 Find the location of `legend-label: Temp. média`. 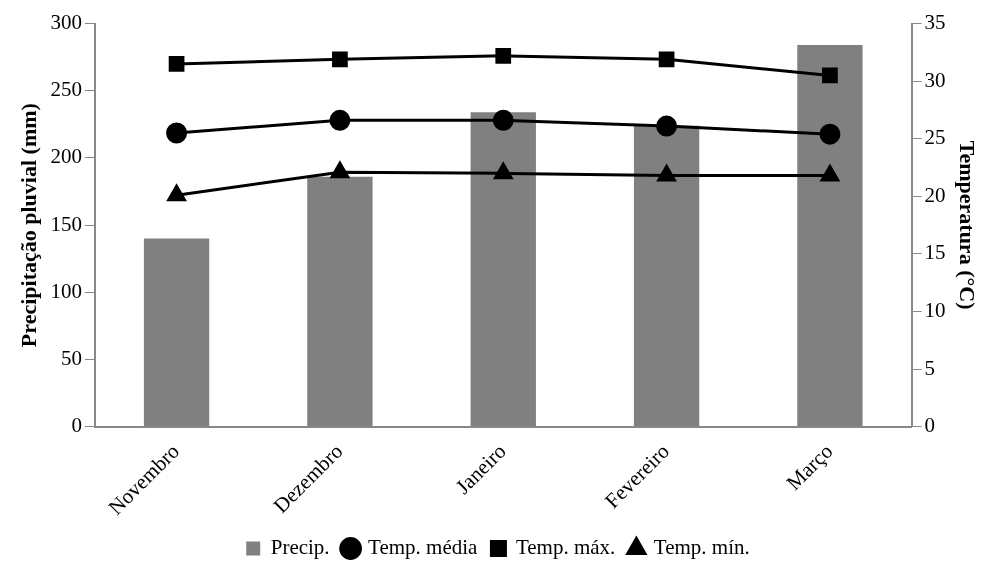

legend-label: Temp. média is located at coordinates (423, 547).